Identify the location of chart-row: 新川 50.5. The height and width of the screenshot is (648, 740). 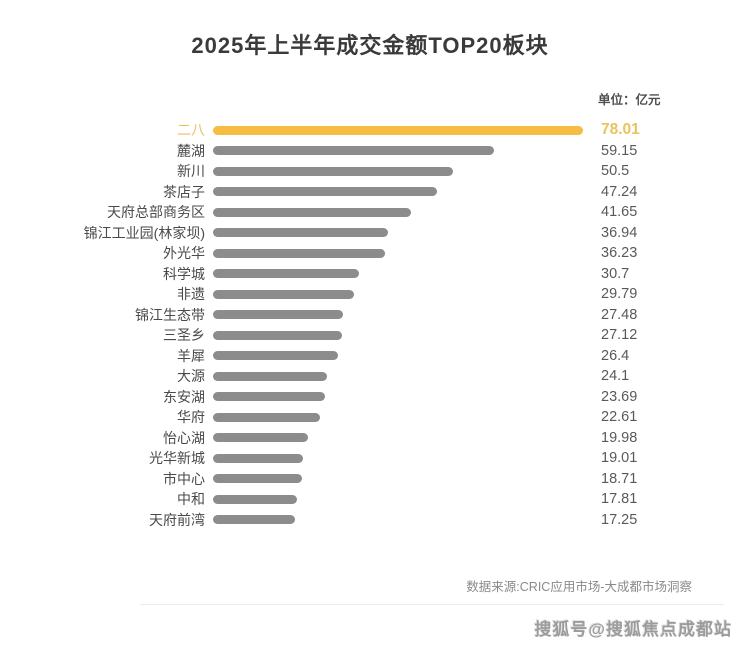
(370, 171).